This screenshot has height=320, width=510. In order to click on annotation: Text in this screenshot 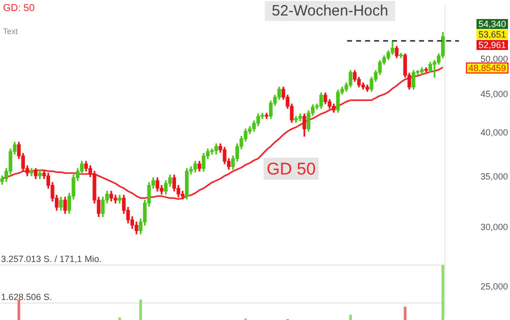, I will do `click(10, 31)`.